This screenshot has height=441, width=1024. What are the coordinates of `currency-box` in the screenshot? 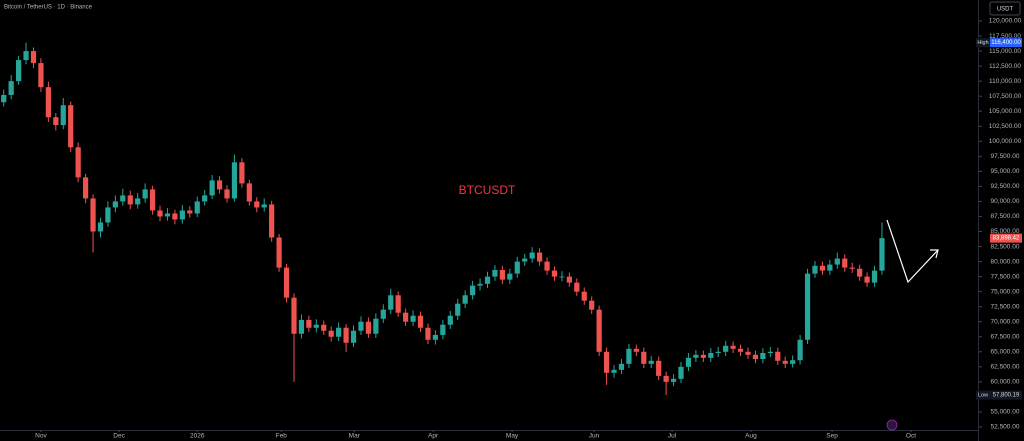 It's located at (1005, 8).